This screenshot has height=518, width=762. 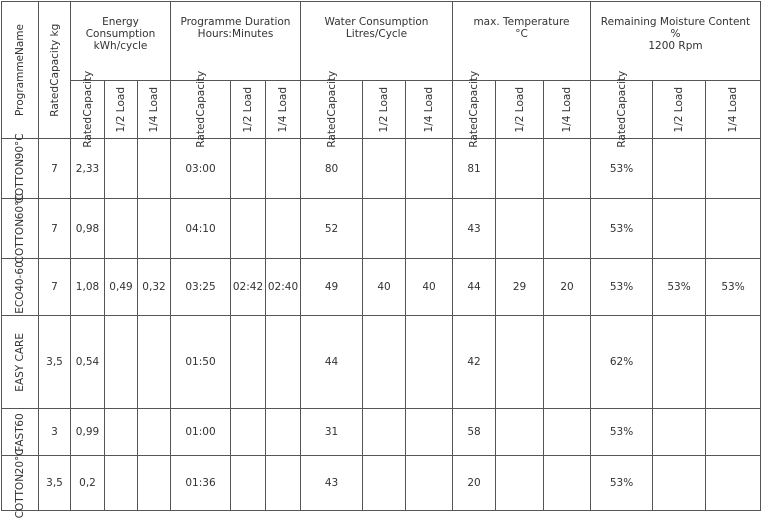 I want to click on value-cell: 03:00, so click(x=201, y=169).